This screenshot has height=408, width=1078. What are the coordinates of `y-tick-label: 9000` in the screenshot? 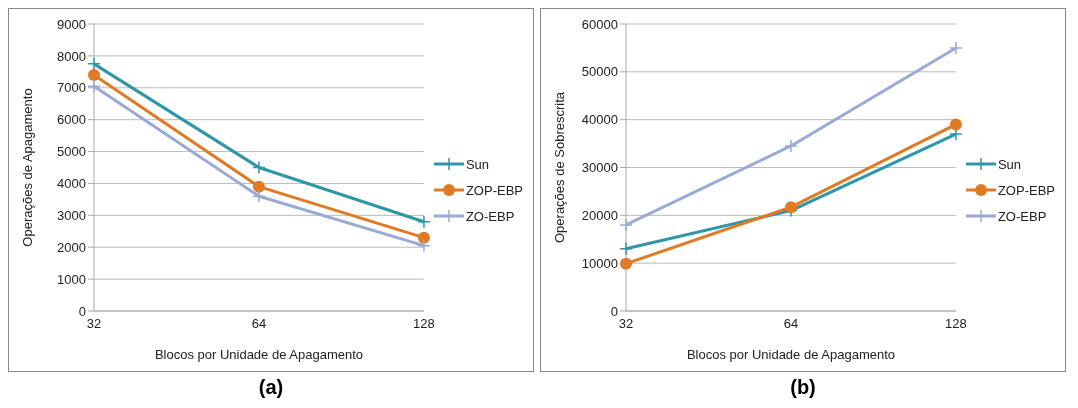 It's located at (71, 24).